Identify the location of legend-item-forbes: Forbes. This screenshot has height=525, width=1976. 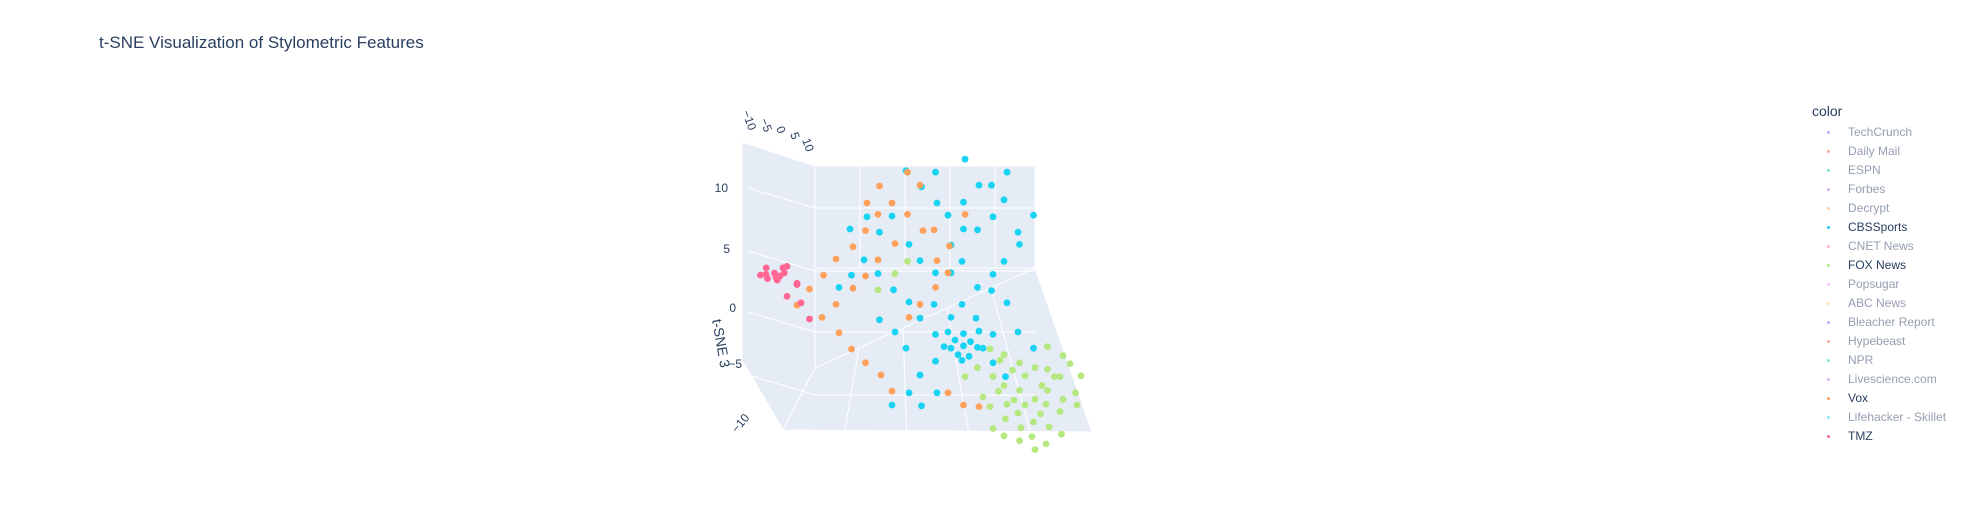
(1879, 189).